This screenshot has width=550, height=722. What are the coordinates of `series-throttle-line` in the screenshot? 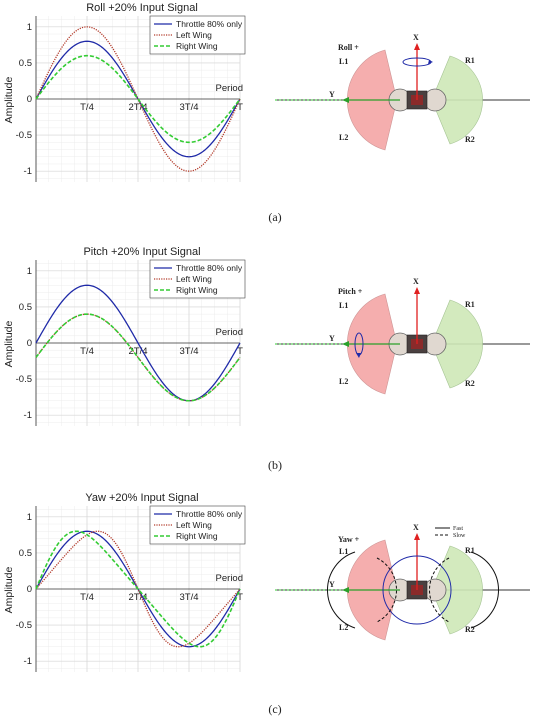 It's located at (138, 343).